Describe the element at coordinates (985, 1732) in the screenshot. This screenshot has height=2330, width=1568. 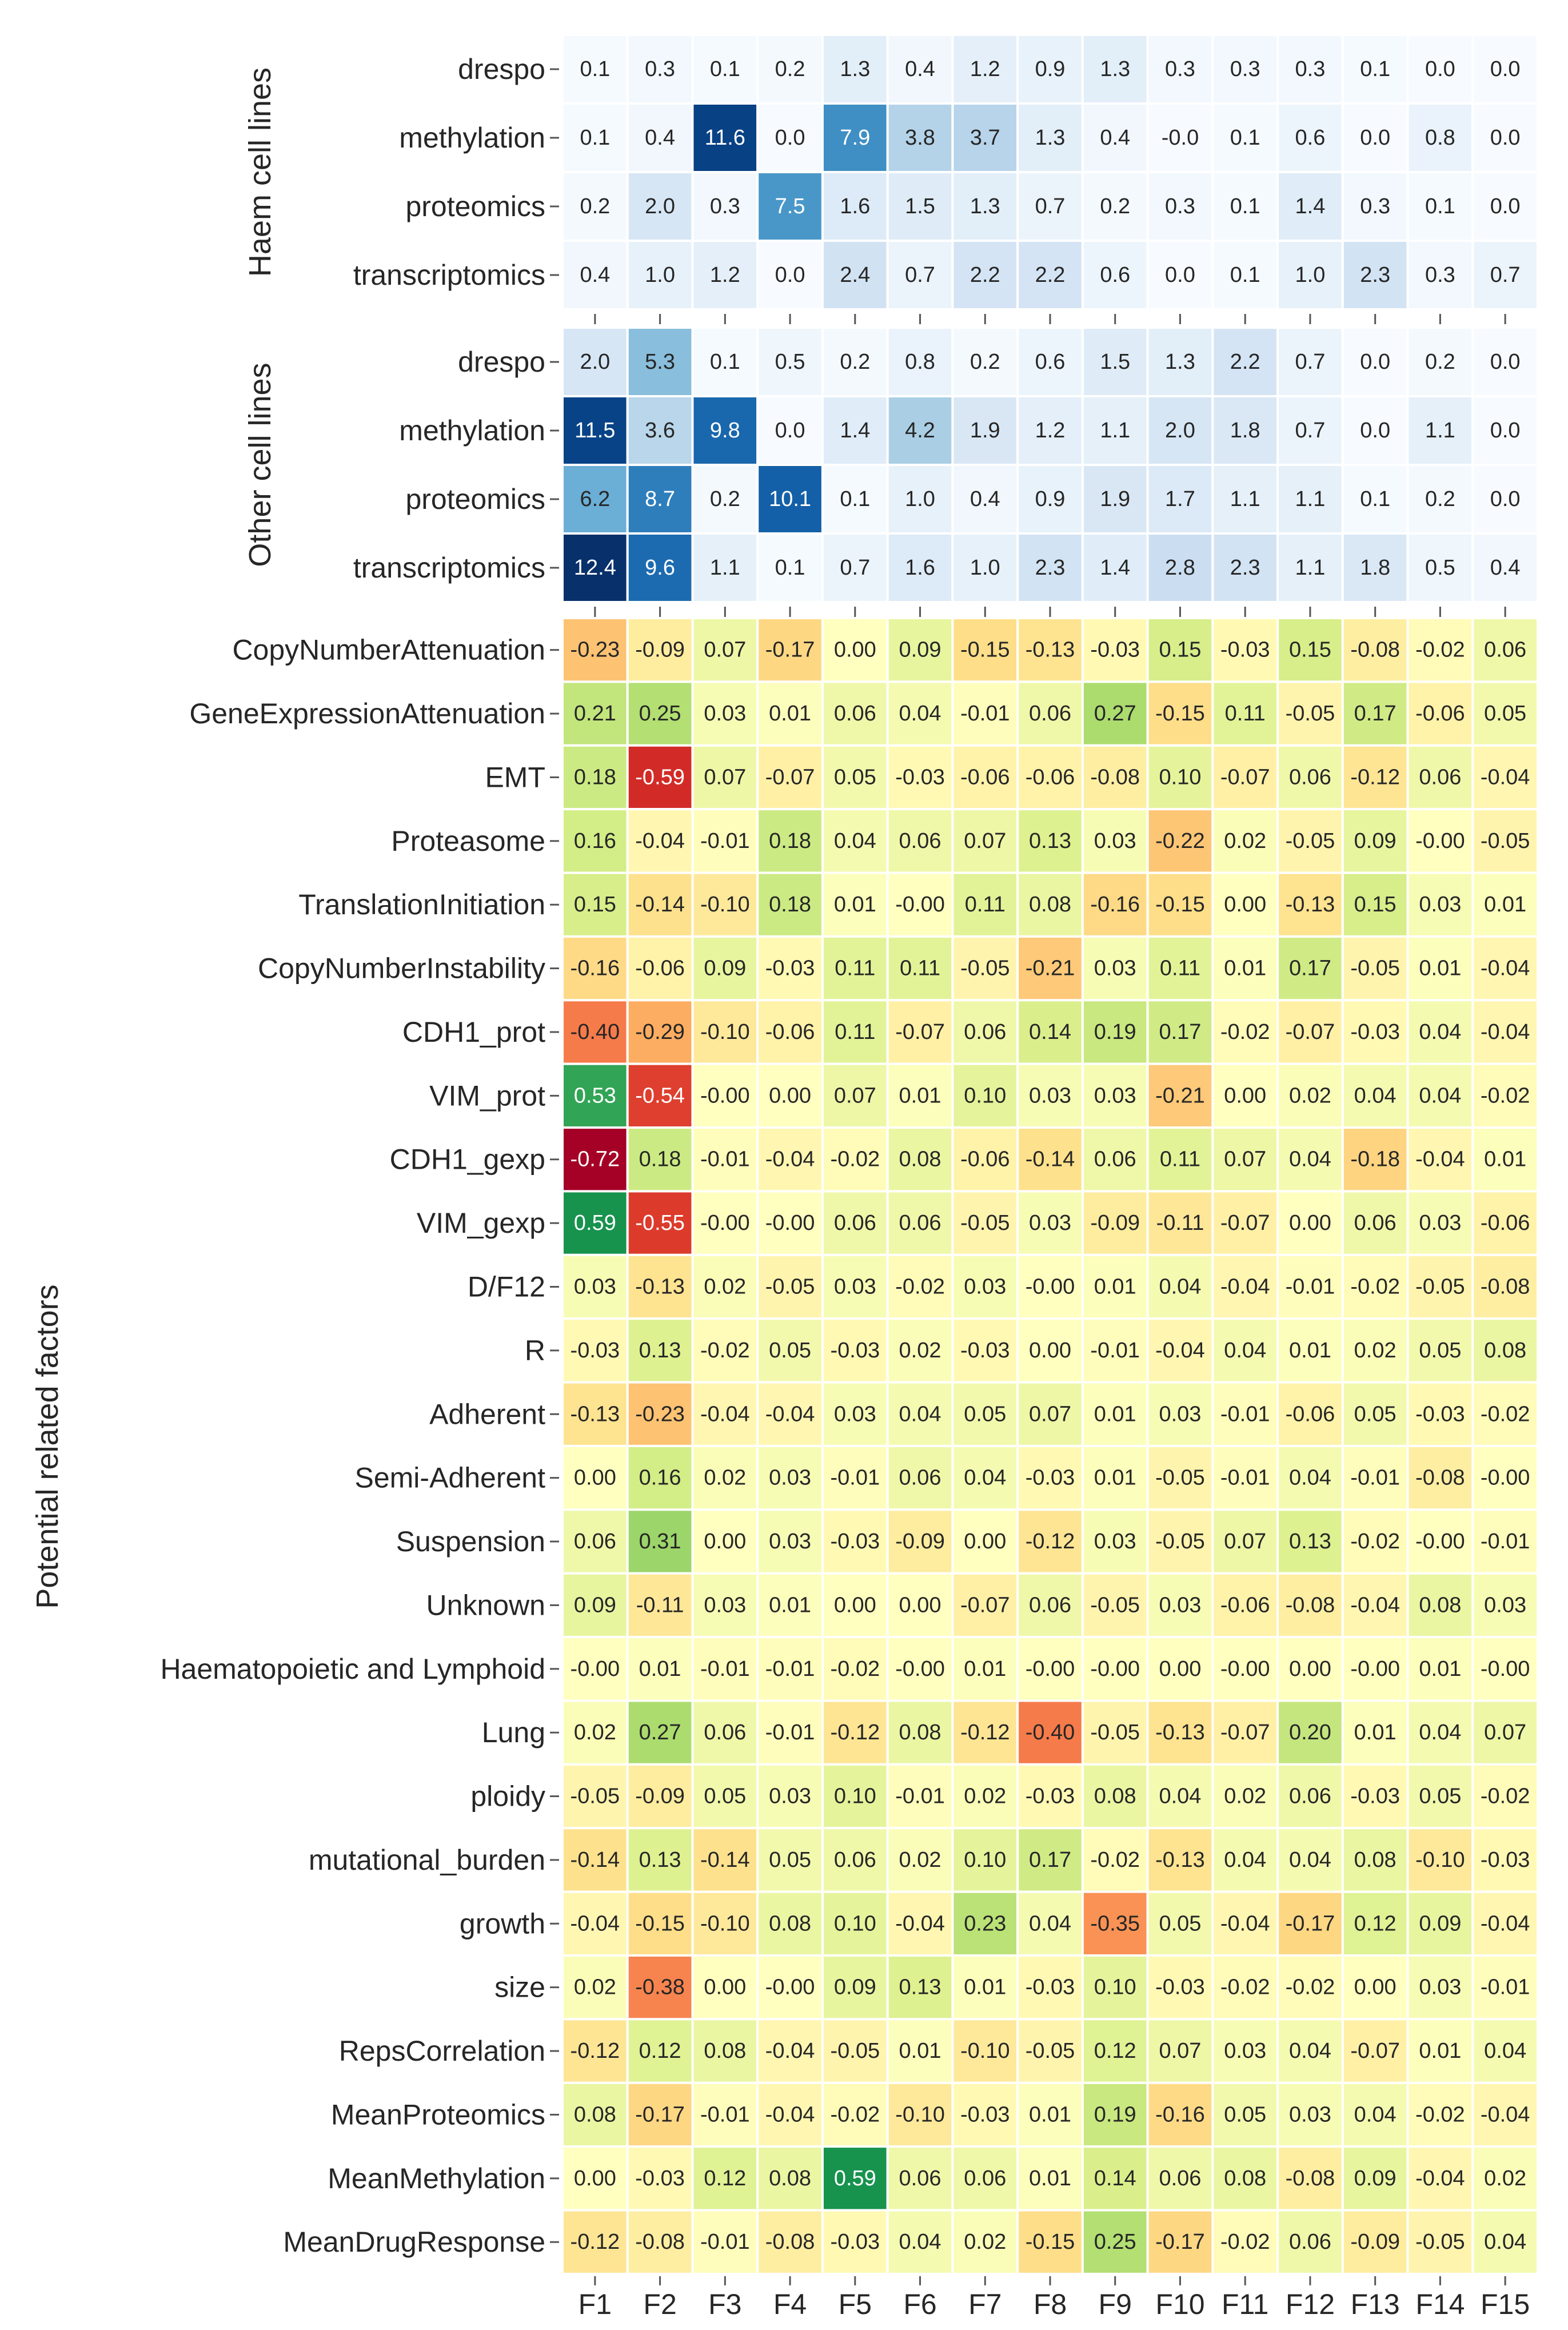
I see `cell-value-label: -0.12` at that location.